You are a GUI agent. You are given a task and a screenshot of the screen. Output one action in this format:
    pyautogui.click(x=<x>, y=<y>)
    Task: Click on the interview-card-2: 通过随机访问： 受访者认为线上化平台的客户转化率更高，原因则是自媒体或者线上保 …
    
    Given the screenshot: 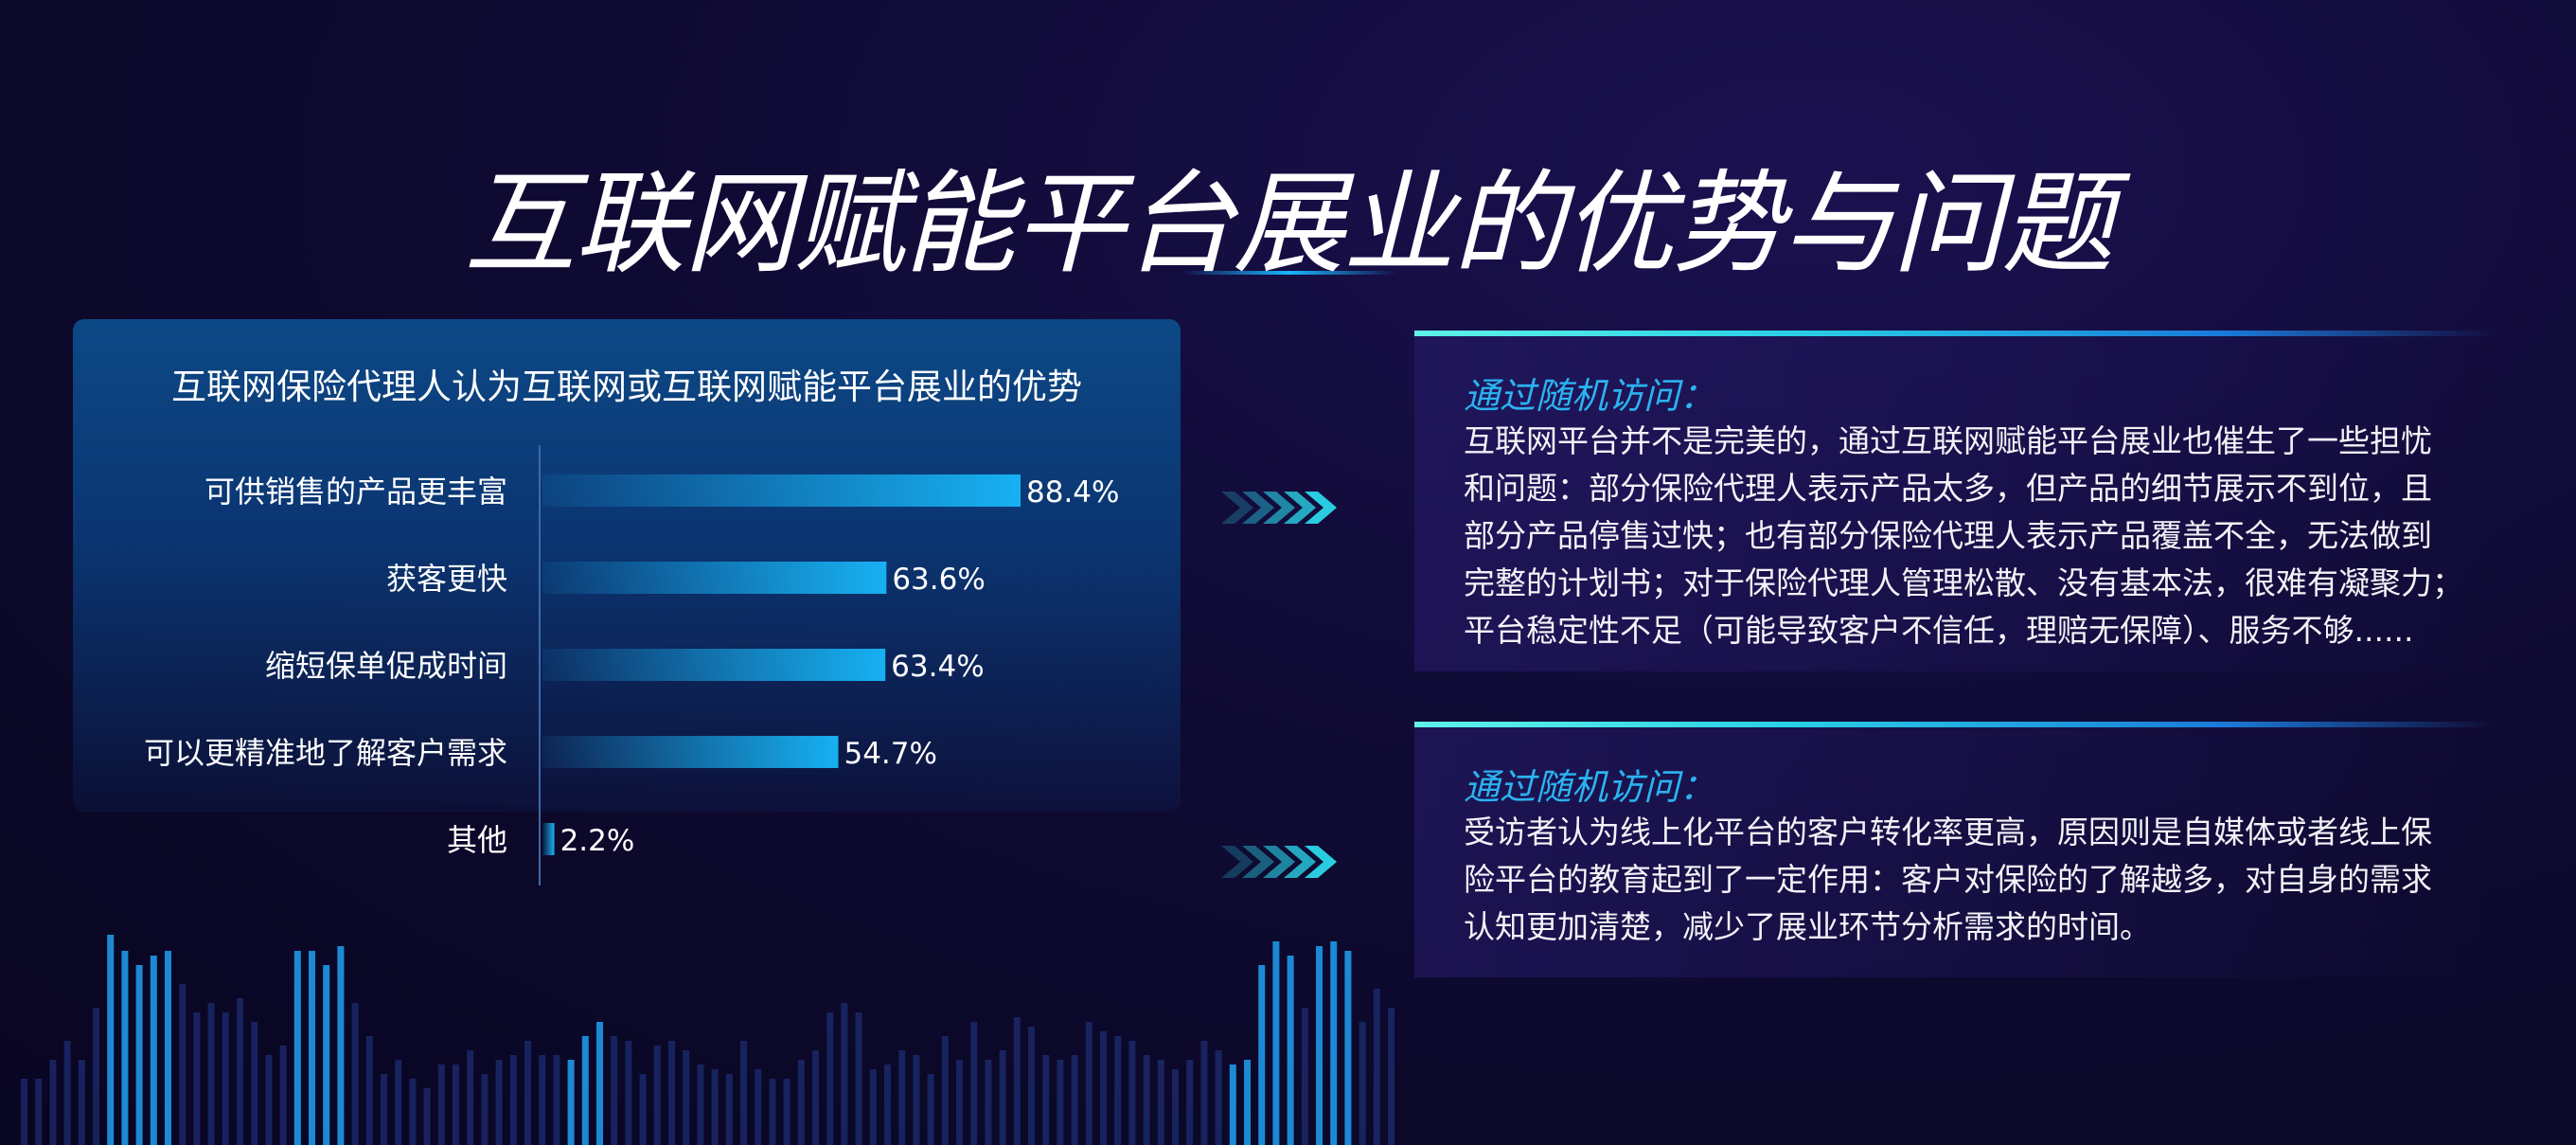 What is the action you would take?
    pyautogui.click(x=1954, y=849)
    